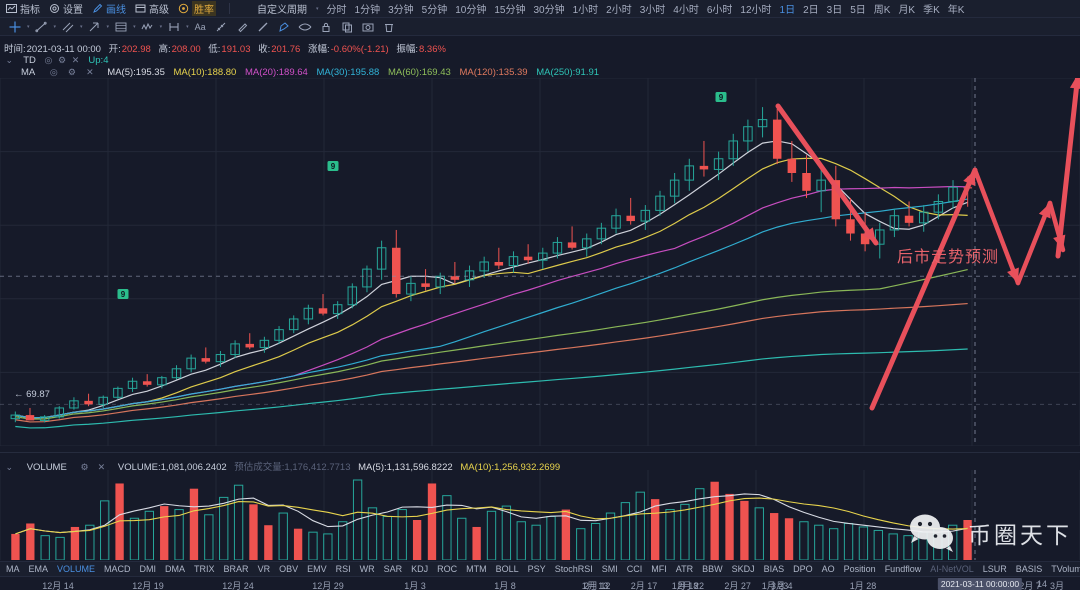 Image resolution: width=1080 pixels, height=590 pixels. What do you see at coordinates (55, 26) in the screenshot?
I see `chevron-down-icon-2: ▾` at bounding box center [55, 26].